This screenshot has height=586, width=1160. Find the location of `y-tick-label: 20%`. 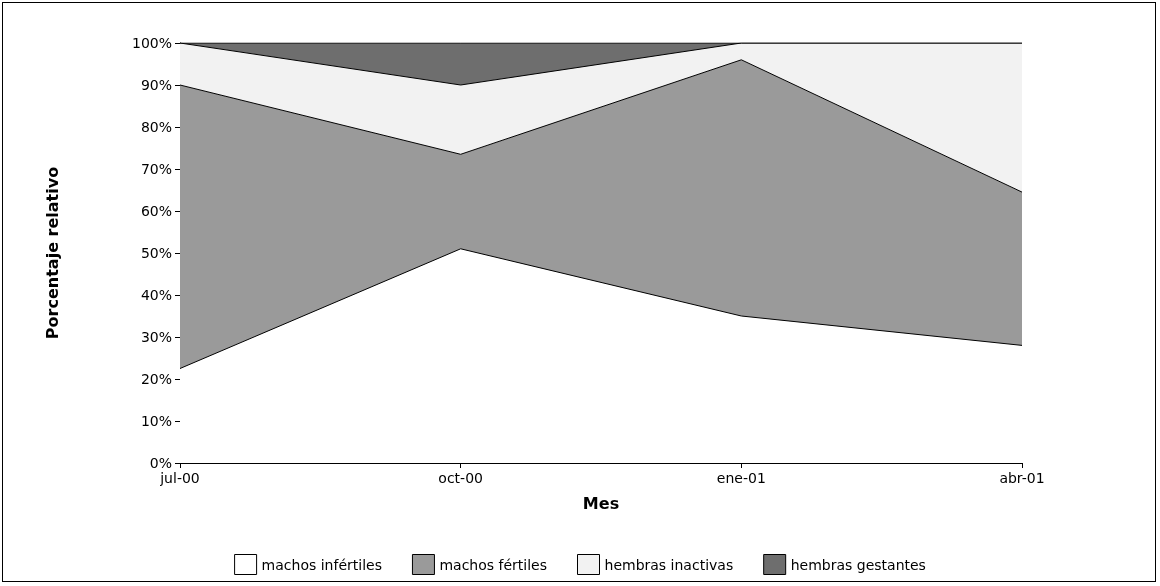

y-tick-label: 20% is located at coordinates (156, 379).